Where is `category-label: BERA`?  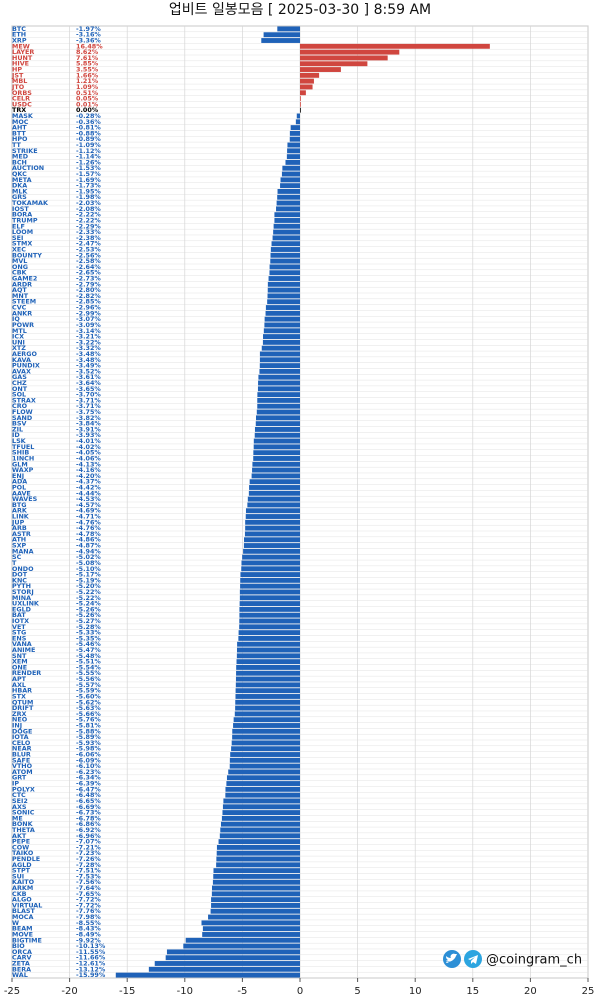 category-label: BERA is located at coordinates (21, 969).